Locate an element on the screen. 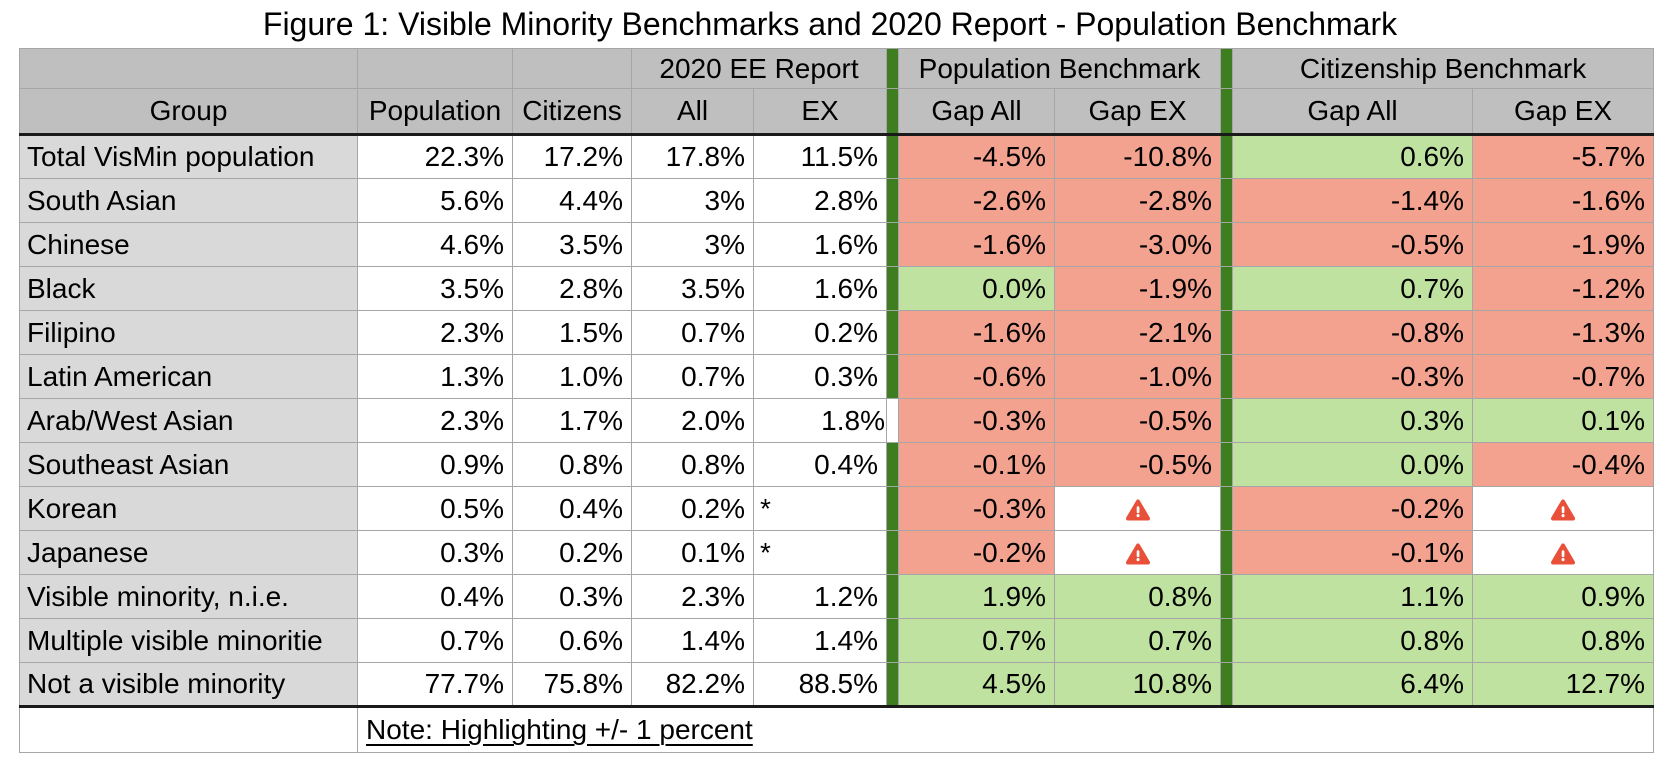 This screenshot has height=758, width=1660. population-cell: 0.4% is located at coordinates (435, 596).